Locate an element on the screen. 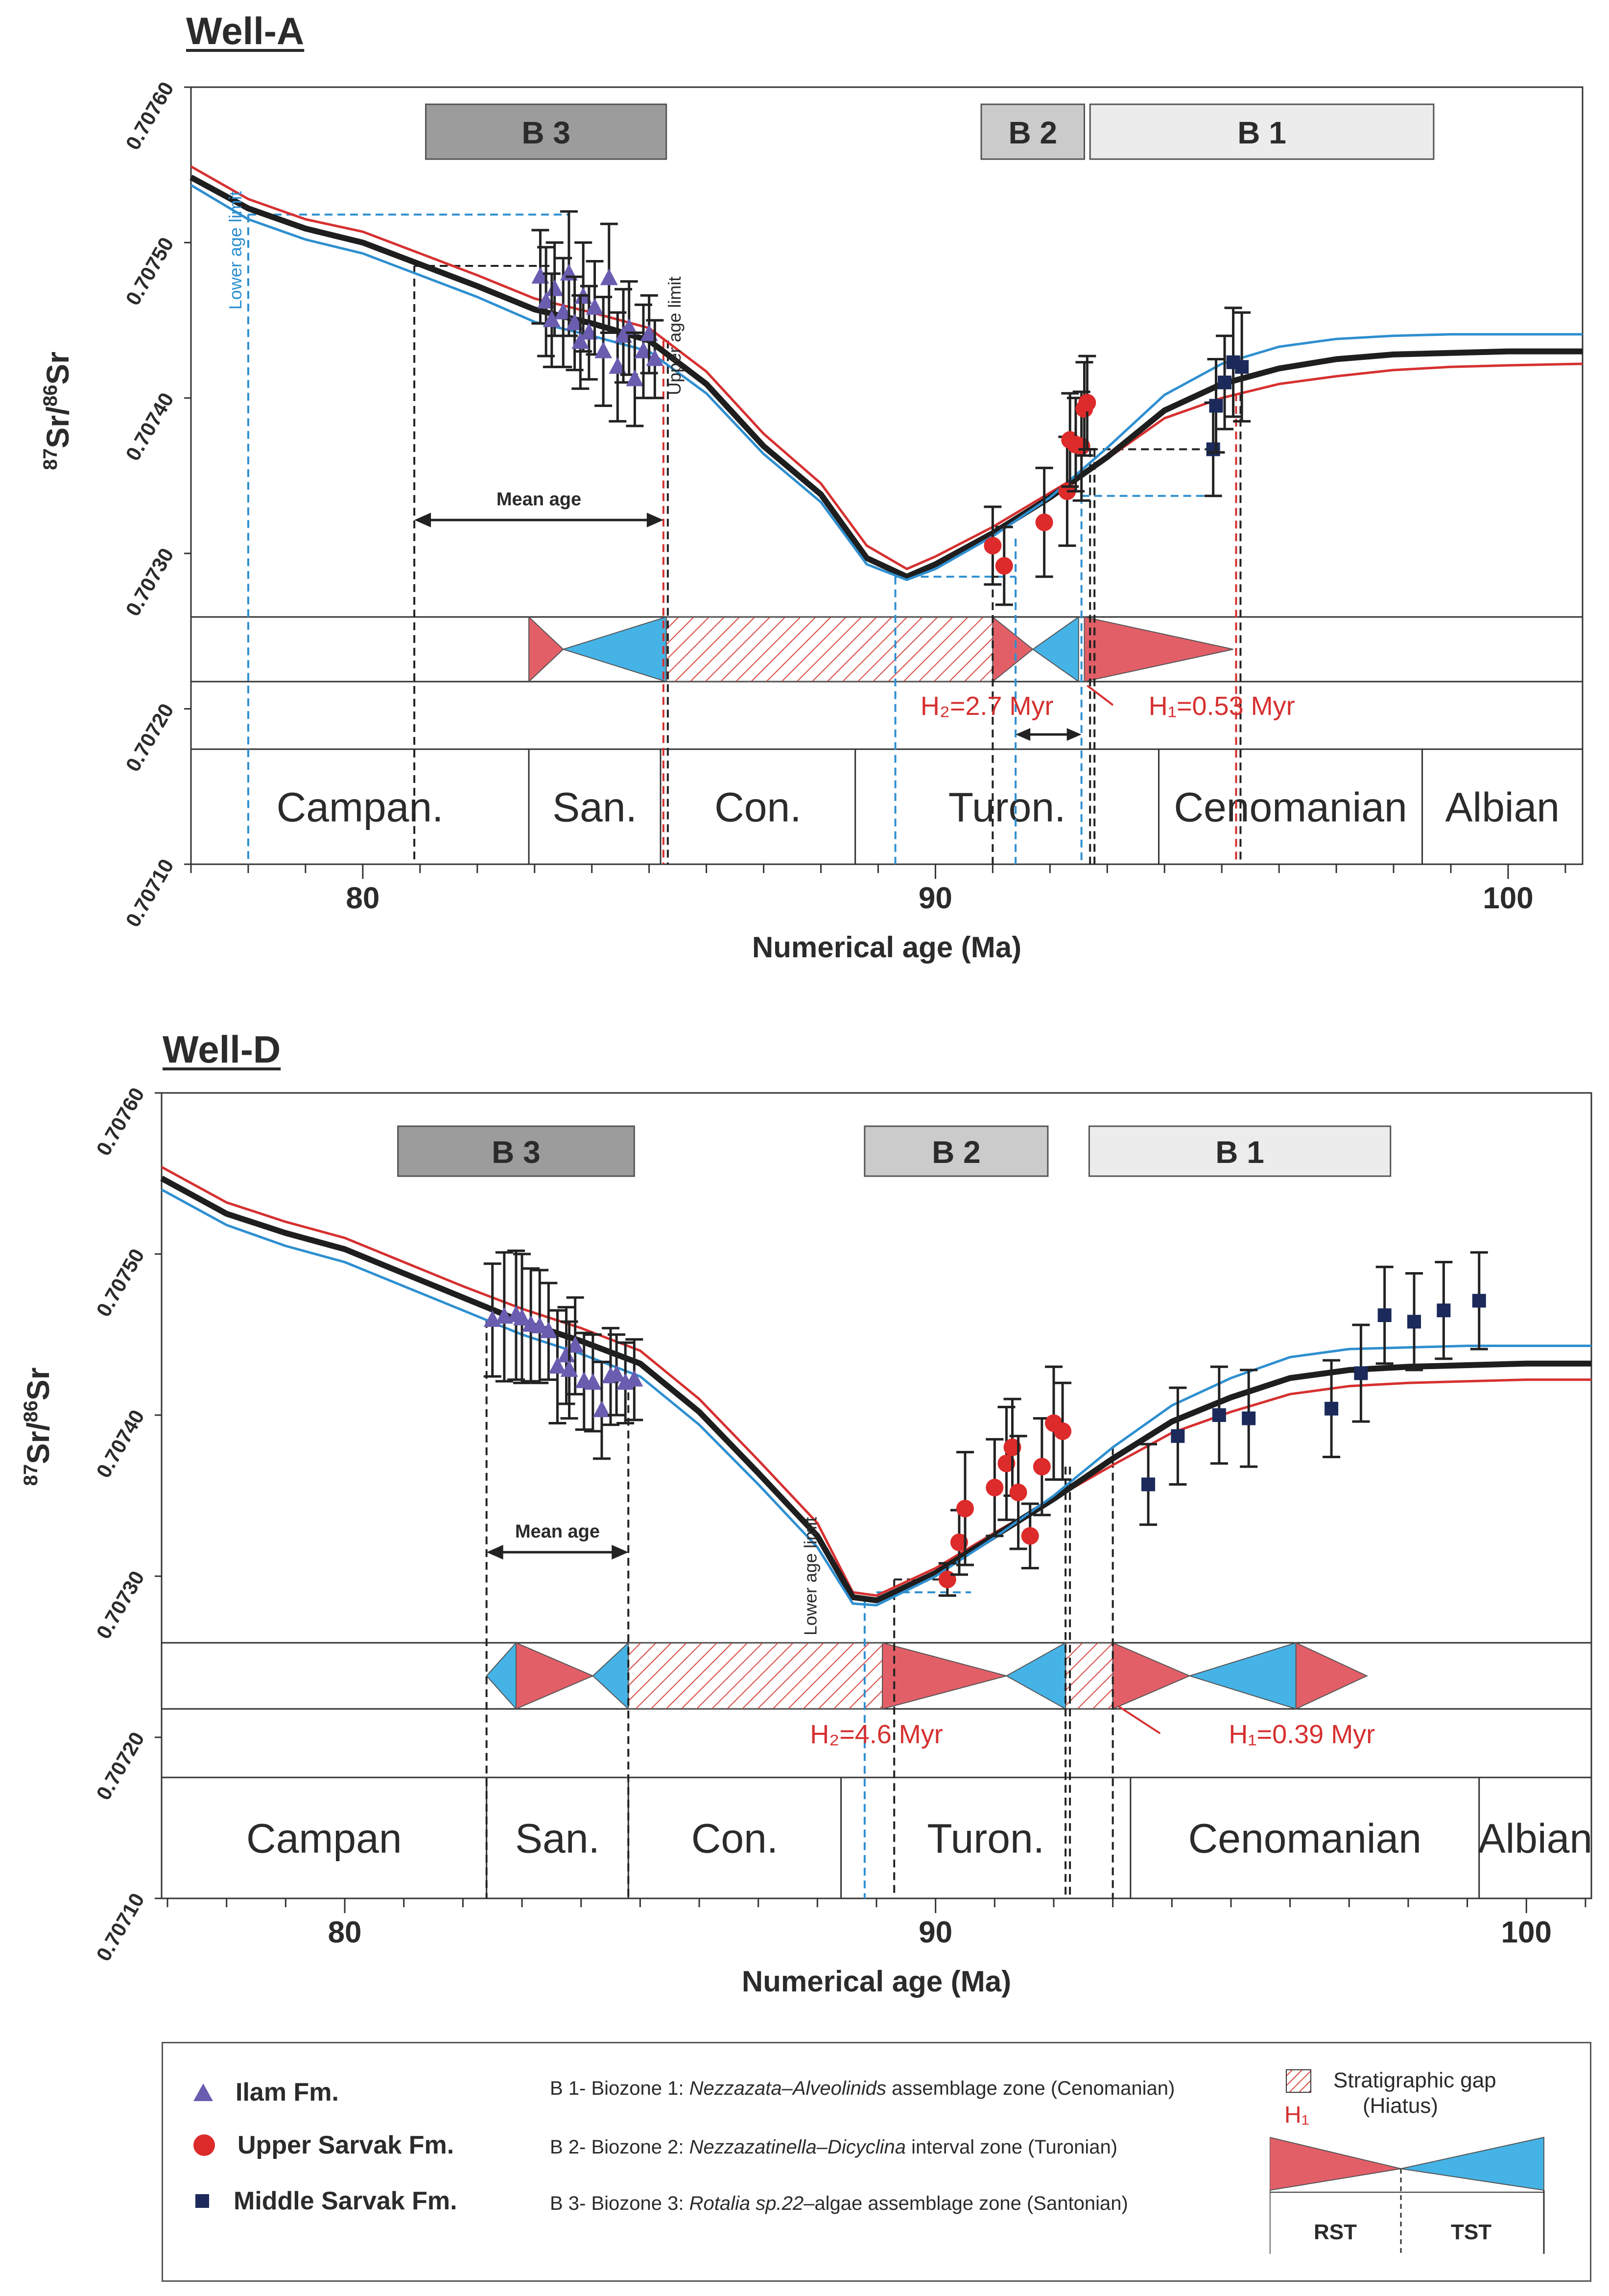 The width and height of the screenshot is (1609, 2296). legend-b3-taxa: Rotalia sp.22 is located at coordinates (746, 2203).